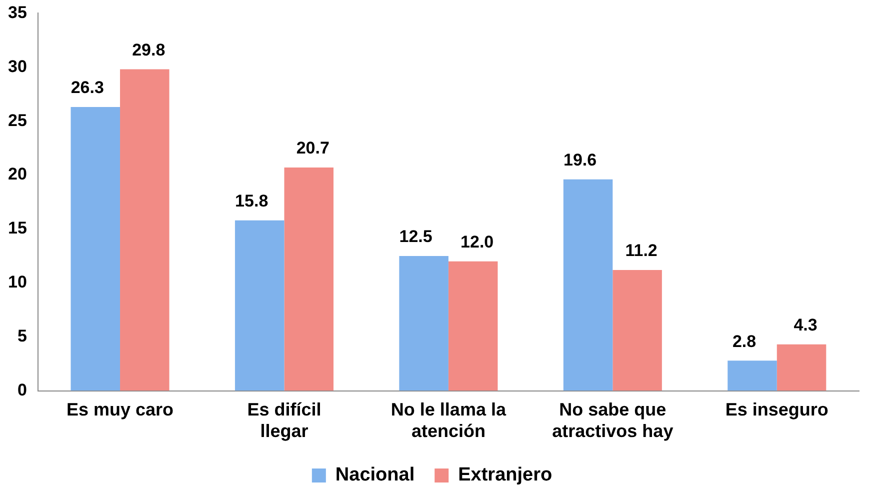 The image size is (869, 500). Describe the element at coordinates (251, 201) in the screenshot. I see `data-label: 15.8` at that location.